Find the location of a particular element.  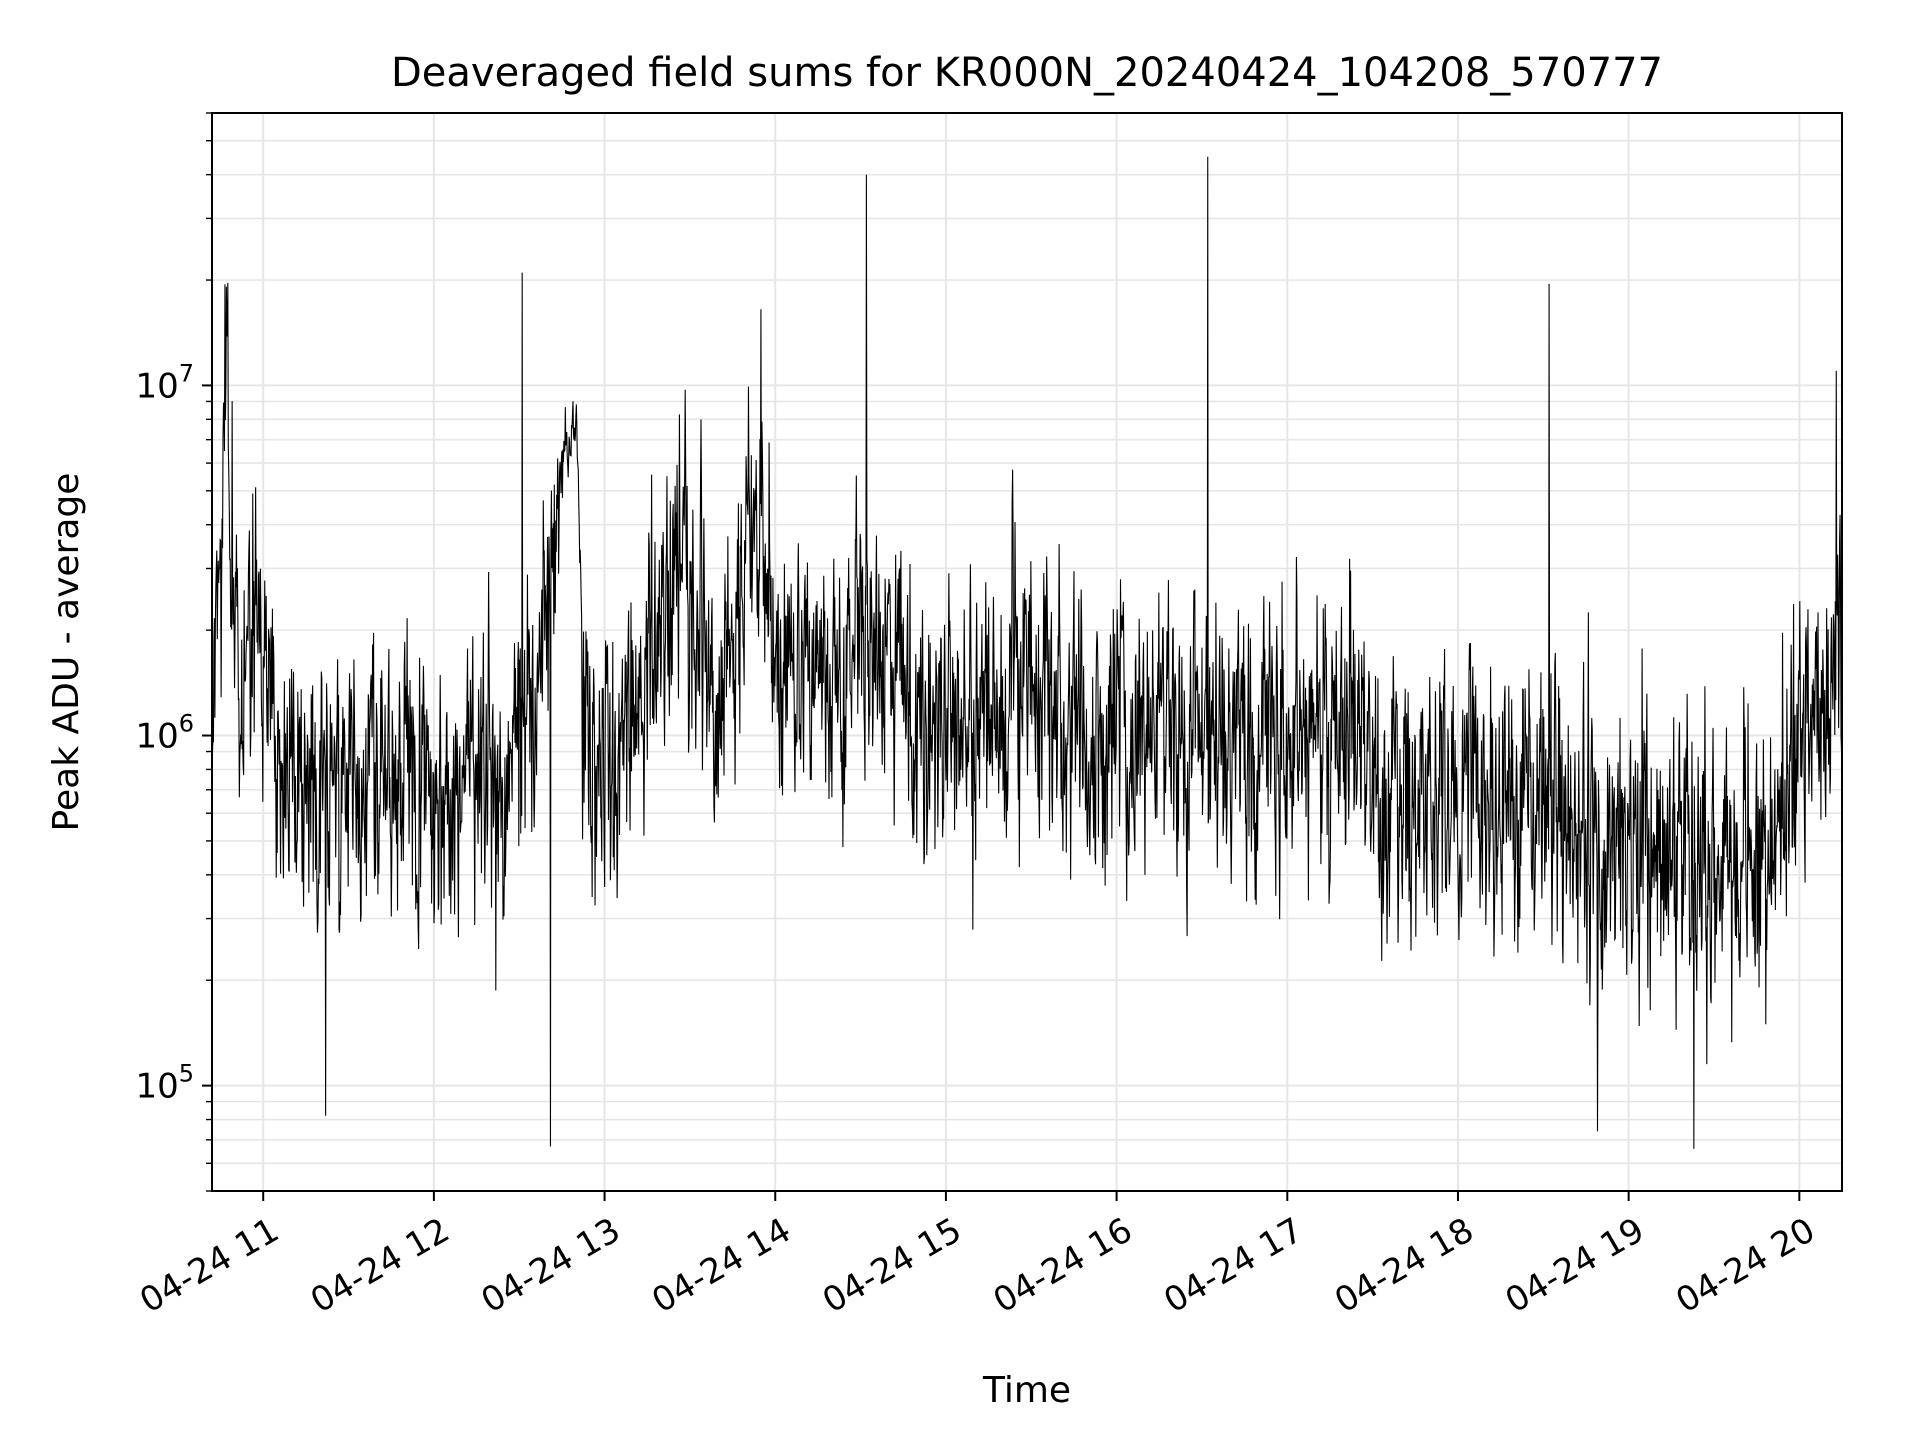

y-axis-label: Peak ADU - average is located at coordinates (66, 652).